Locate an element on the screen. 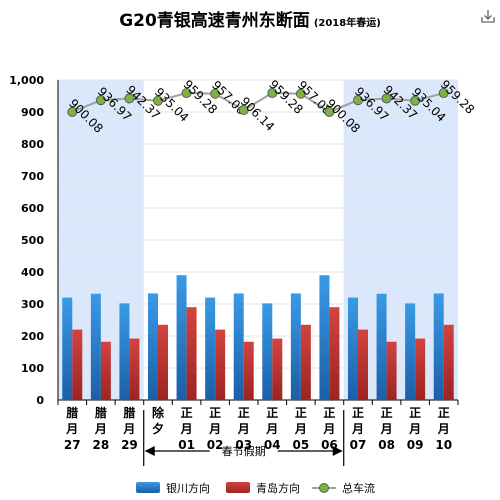 The width and height of the screenshot is (500, 500). x-tick-label: 05 is located at coordinates (301, 445).